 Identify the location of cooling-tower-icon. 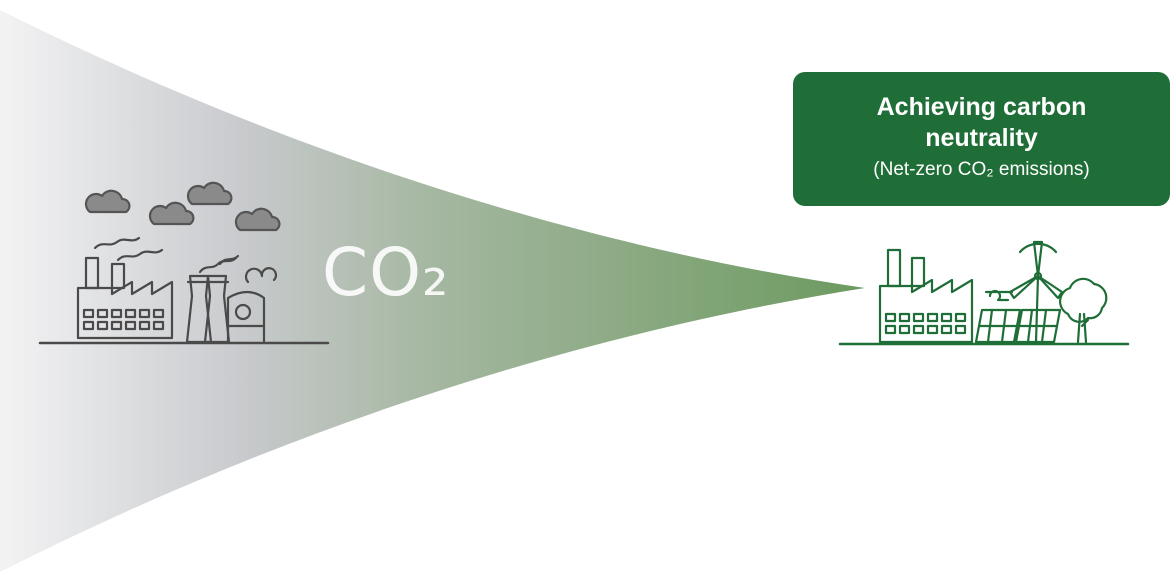
(225, 309).